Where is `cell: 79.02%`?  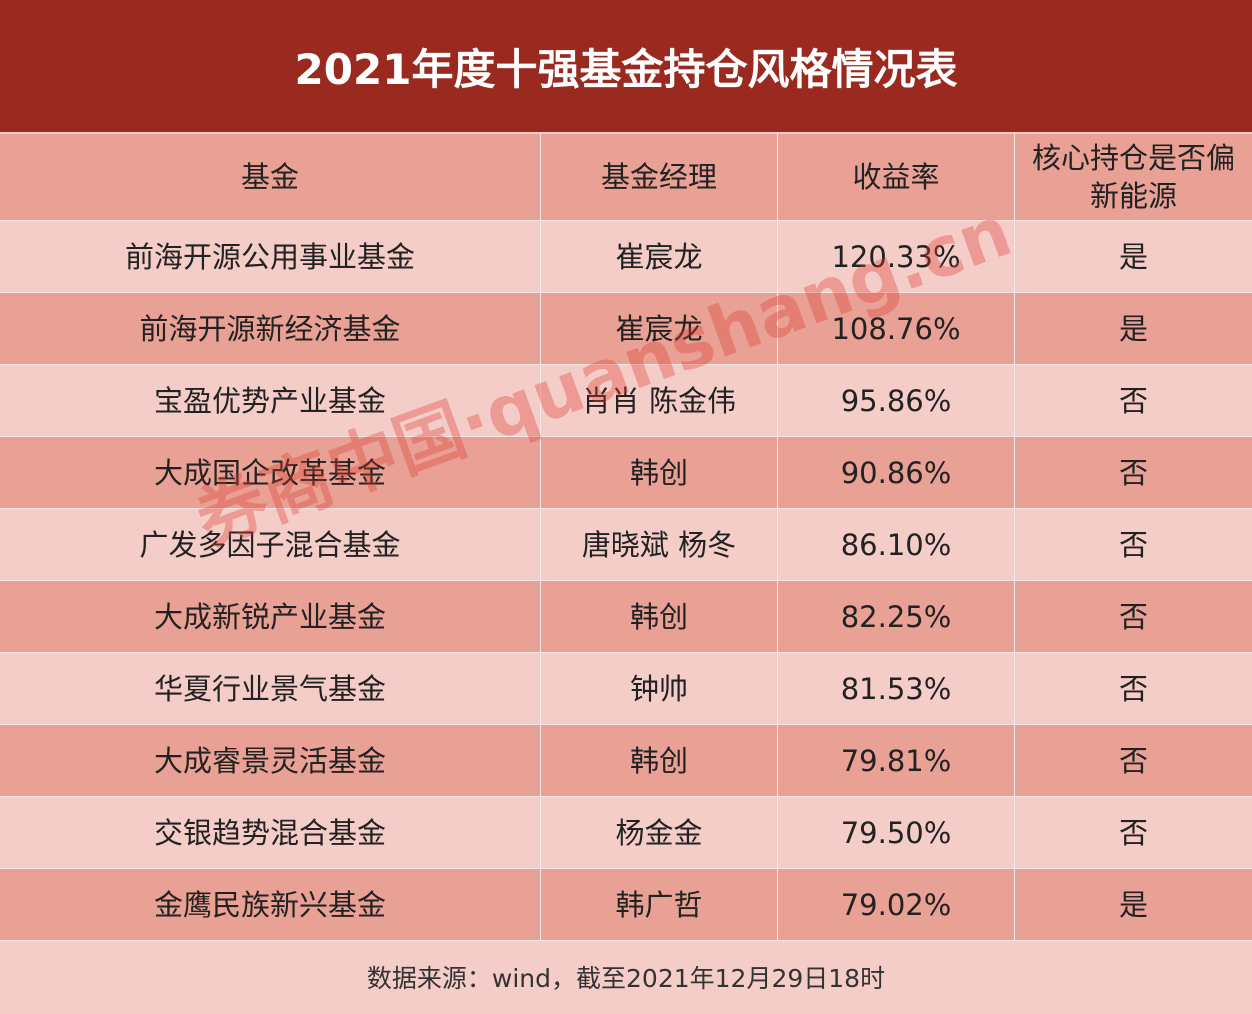
cell: 79.02% is located at coordinates (896, 904).